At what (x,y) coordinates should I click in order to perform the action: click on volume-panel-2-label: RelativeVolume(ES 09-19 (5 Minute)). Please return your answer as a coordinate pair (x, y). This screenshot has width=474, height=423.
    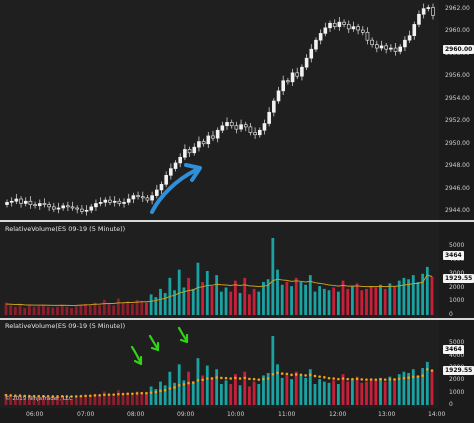
    Looking at the image, I should click on (65, 326).